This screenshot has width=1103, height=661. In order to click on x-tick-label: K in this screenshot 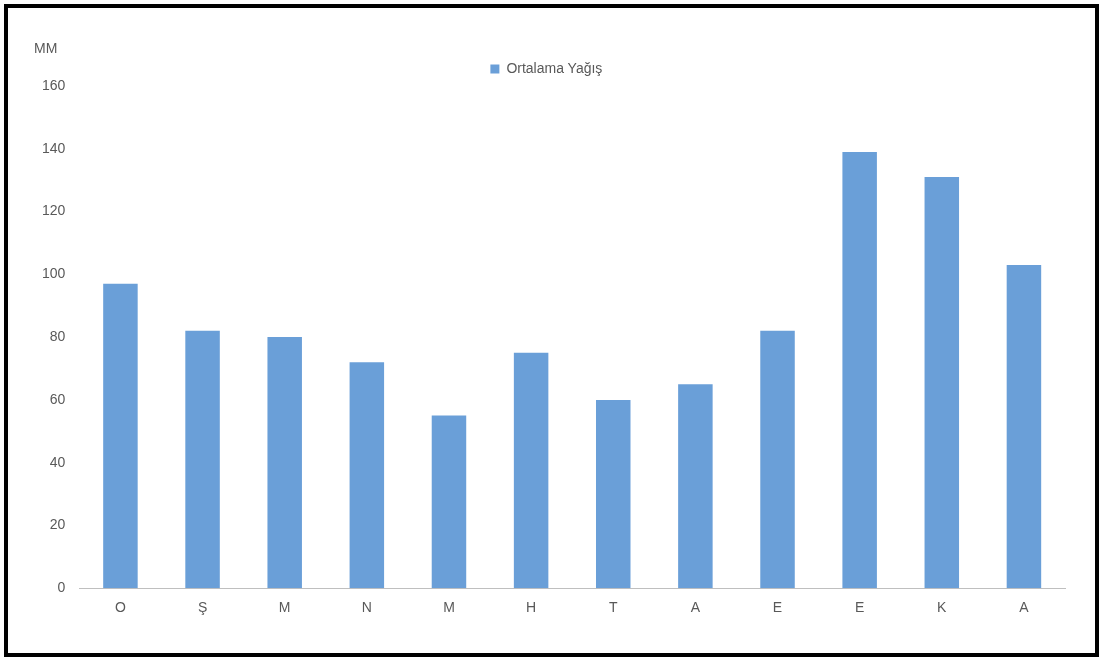, I will do `click(942, 607)`.